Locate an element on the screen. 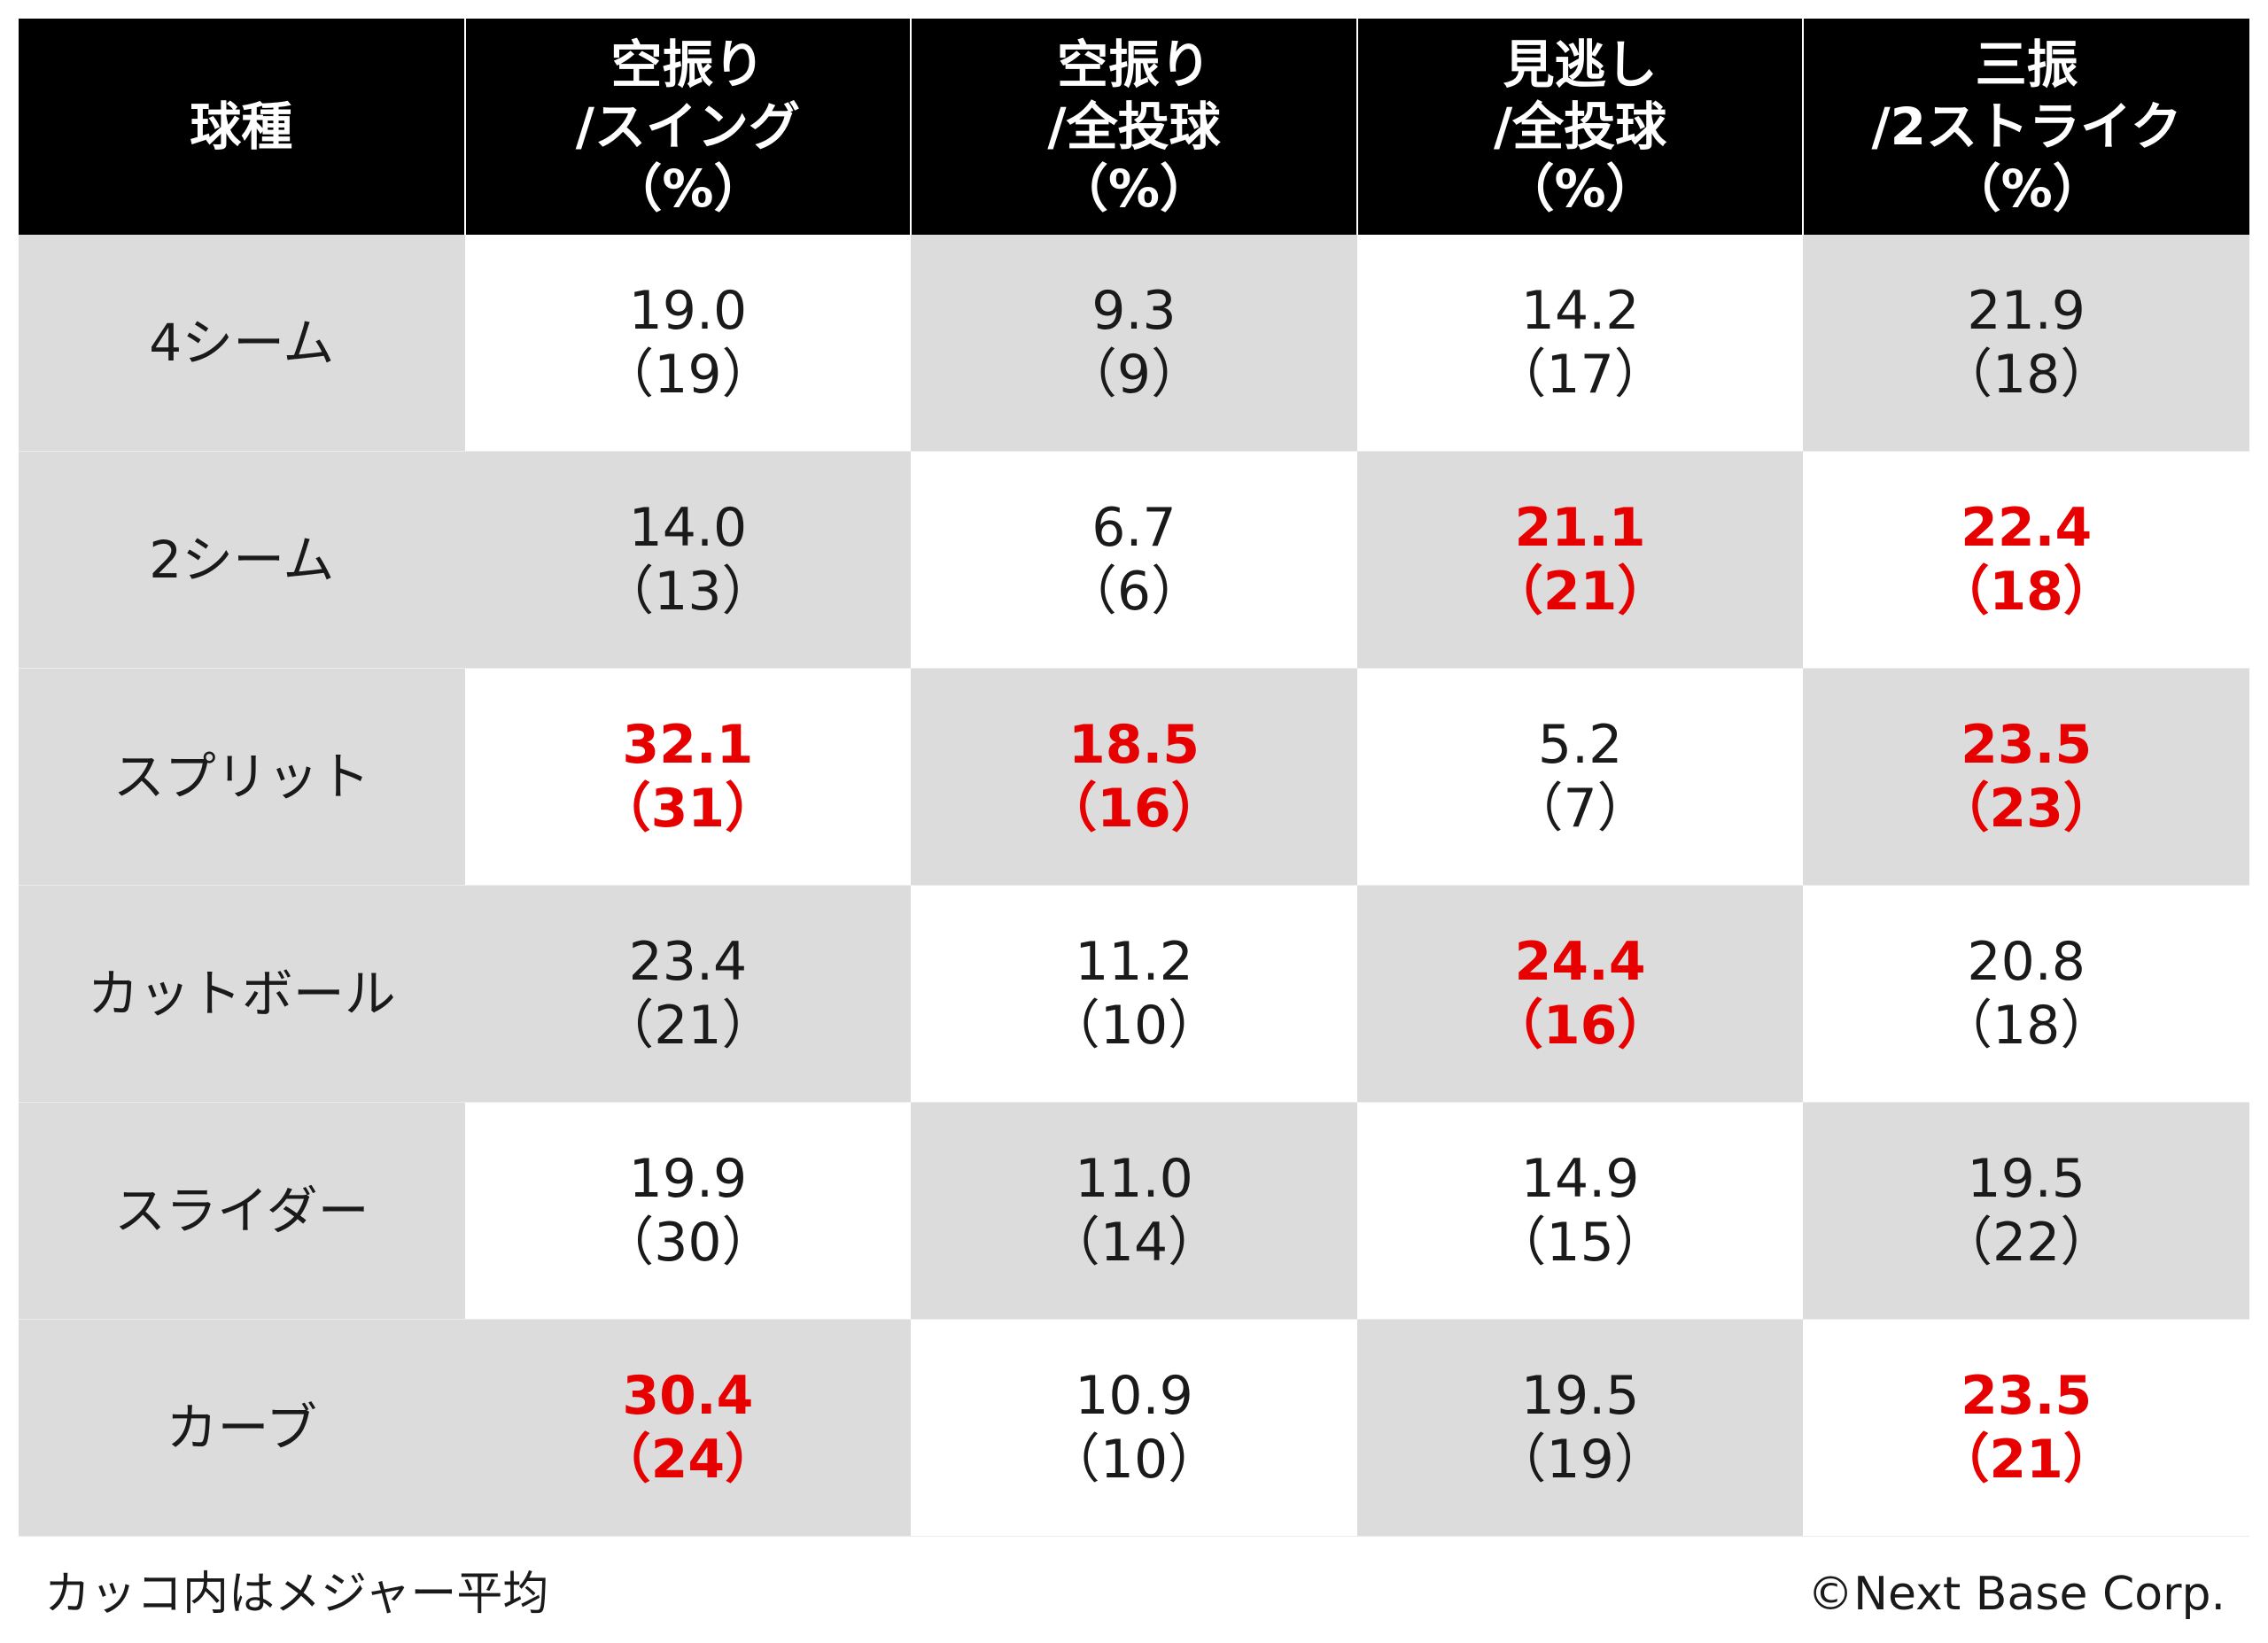  pitch-type-label: カーブ is located at coordinates (242, 1428).